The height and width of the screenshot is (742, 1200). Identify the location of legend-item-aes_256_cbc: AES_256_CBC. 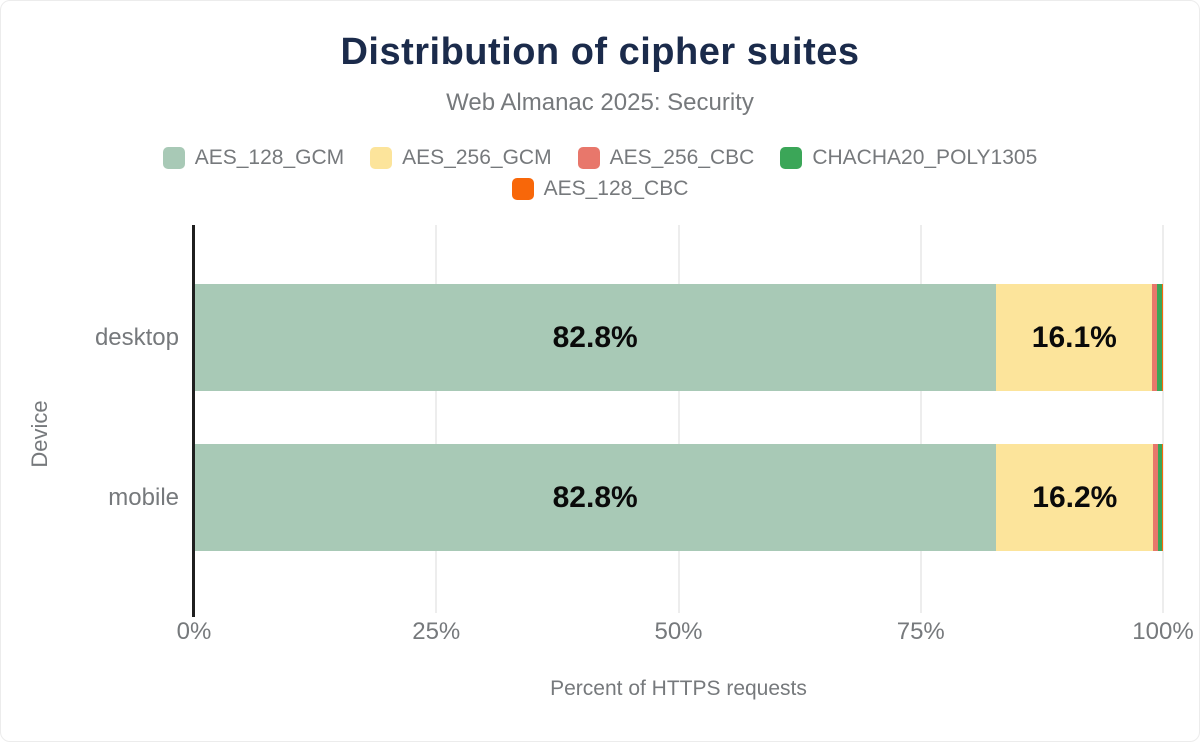
(666, 157).